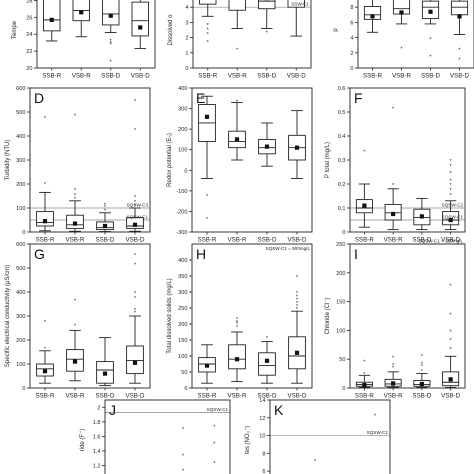  What do you see at coordinates (39, 254) in the screenshot?
I see `panel-letter: G` at bounding box center [39, 254].